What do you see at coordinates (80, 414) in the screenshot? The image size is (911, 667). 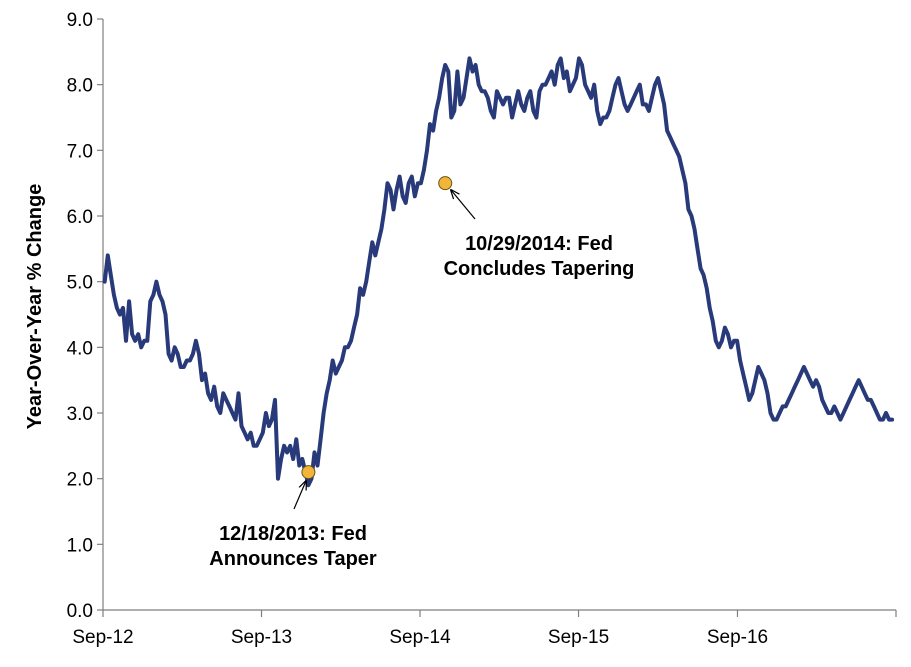 I see `y-tick-label: 3.0` at bounding box center [80, 414].